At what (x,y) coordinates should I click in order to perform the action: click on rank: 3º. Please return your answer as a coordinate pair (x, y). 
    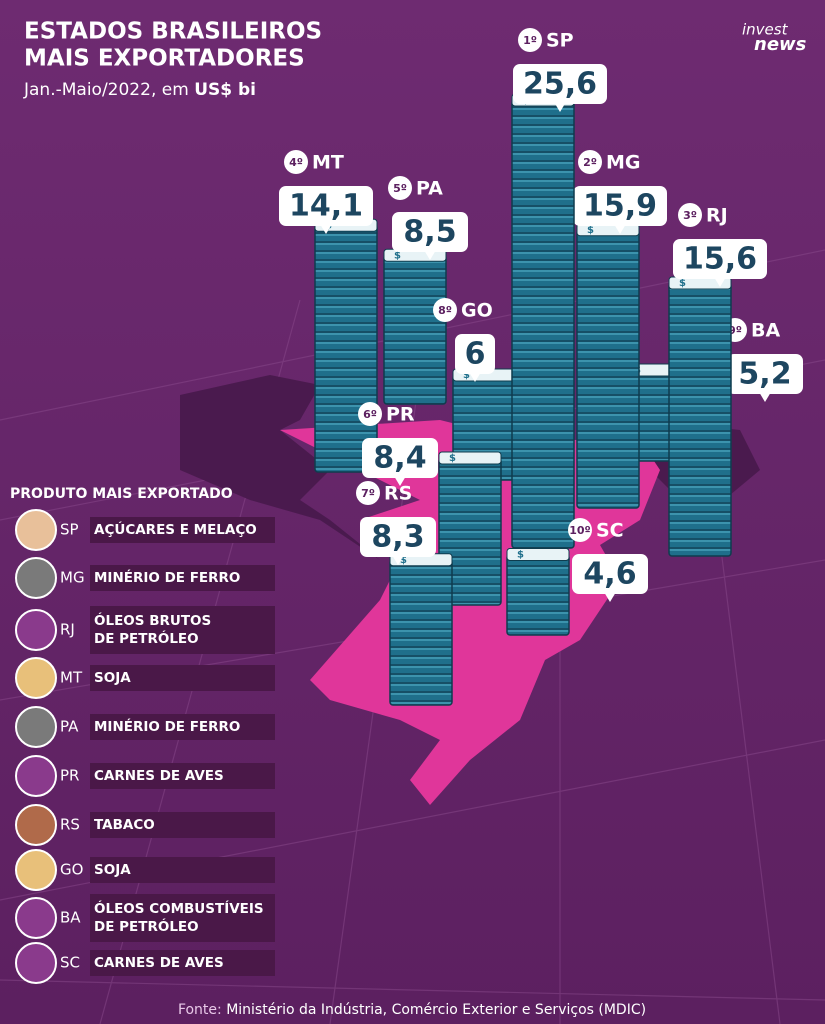
    Looking at the image, I should click on (690, 215).